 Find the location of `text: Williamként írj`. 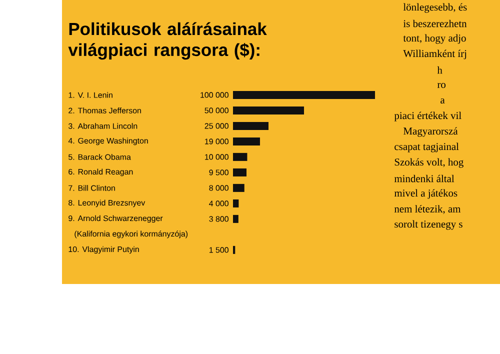

text: Williamként írj is located at coordinates (434, 55).